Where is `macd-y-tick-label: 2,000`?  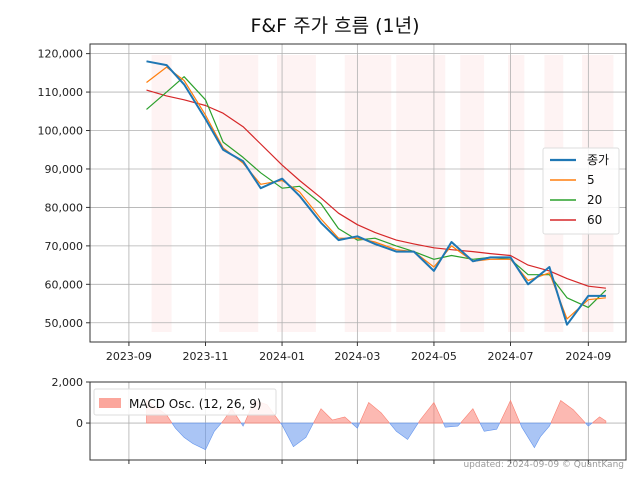 macd-y-tick-label: 2,000 is located at coordinates (68, 382).